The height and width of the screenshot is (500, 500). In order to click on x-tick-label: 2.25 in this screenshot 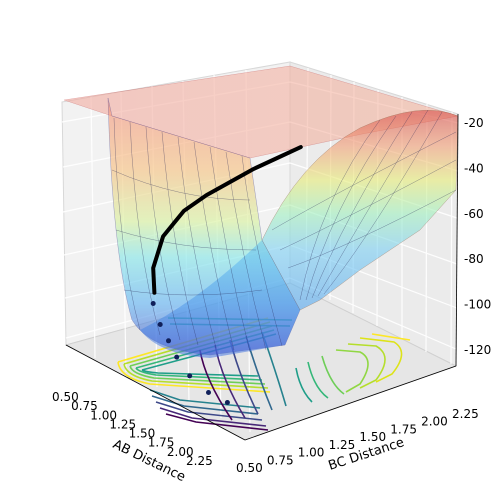, I will do `click(199, 461)`.